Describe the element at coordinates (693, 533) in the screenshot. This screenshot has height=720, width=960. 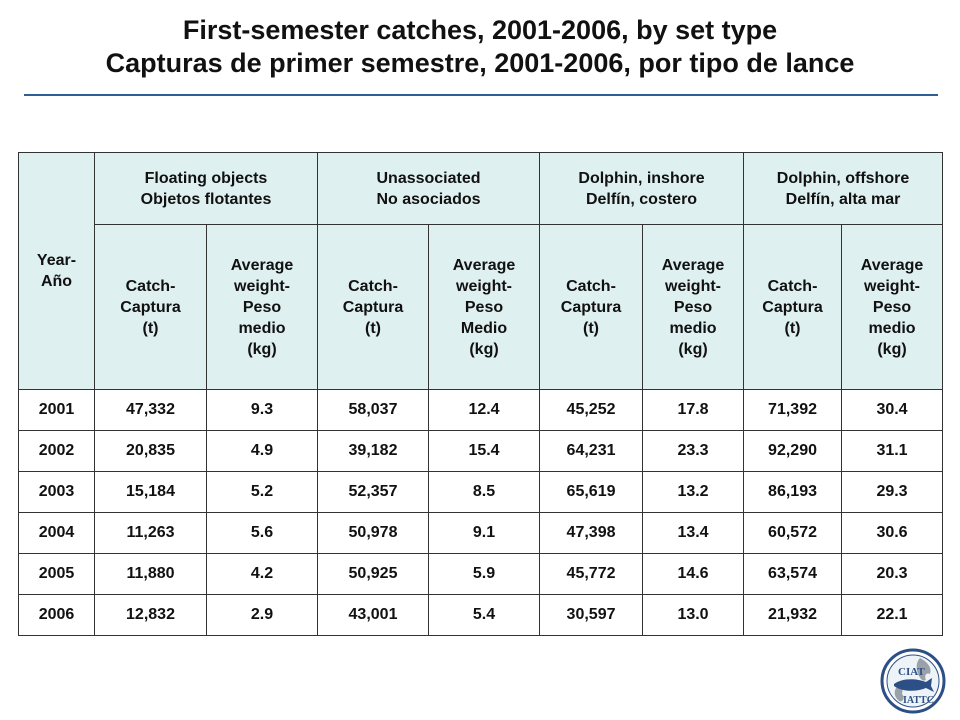
I see `value-cell: 13.4` at that location.